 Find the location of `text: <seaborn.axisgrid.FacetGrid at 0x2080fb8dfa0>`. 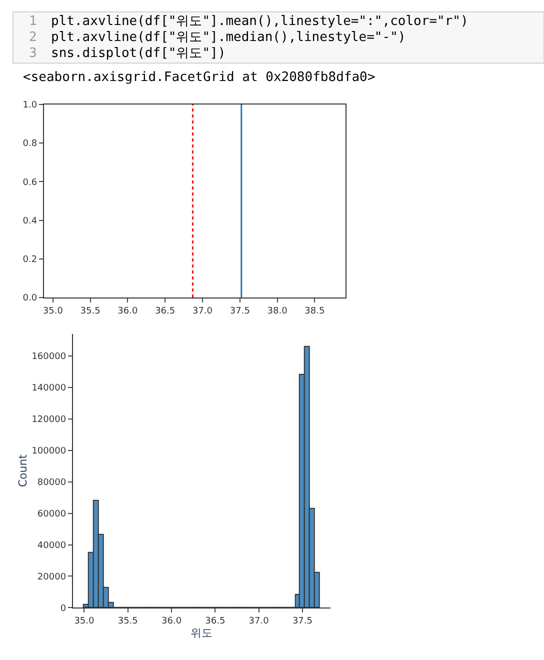

text: <seaborn.axisgrid.FacetGrid at 0x2080fb8dfa0> is located at coordinates (199, 77).